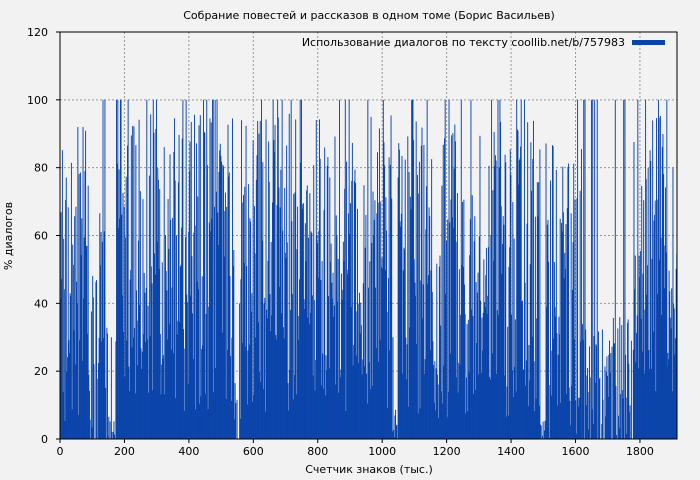  Describe the element at coordinates (124, 451) in the screenshot. I see `x-tick-label: 200` at that location.